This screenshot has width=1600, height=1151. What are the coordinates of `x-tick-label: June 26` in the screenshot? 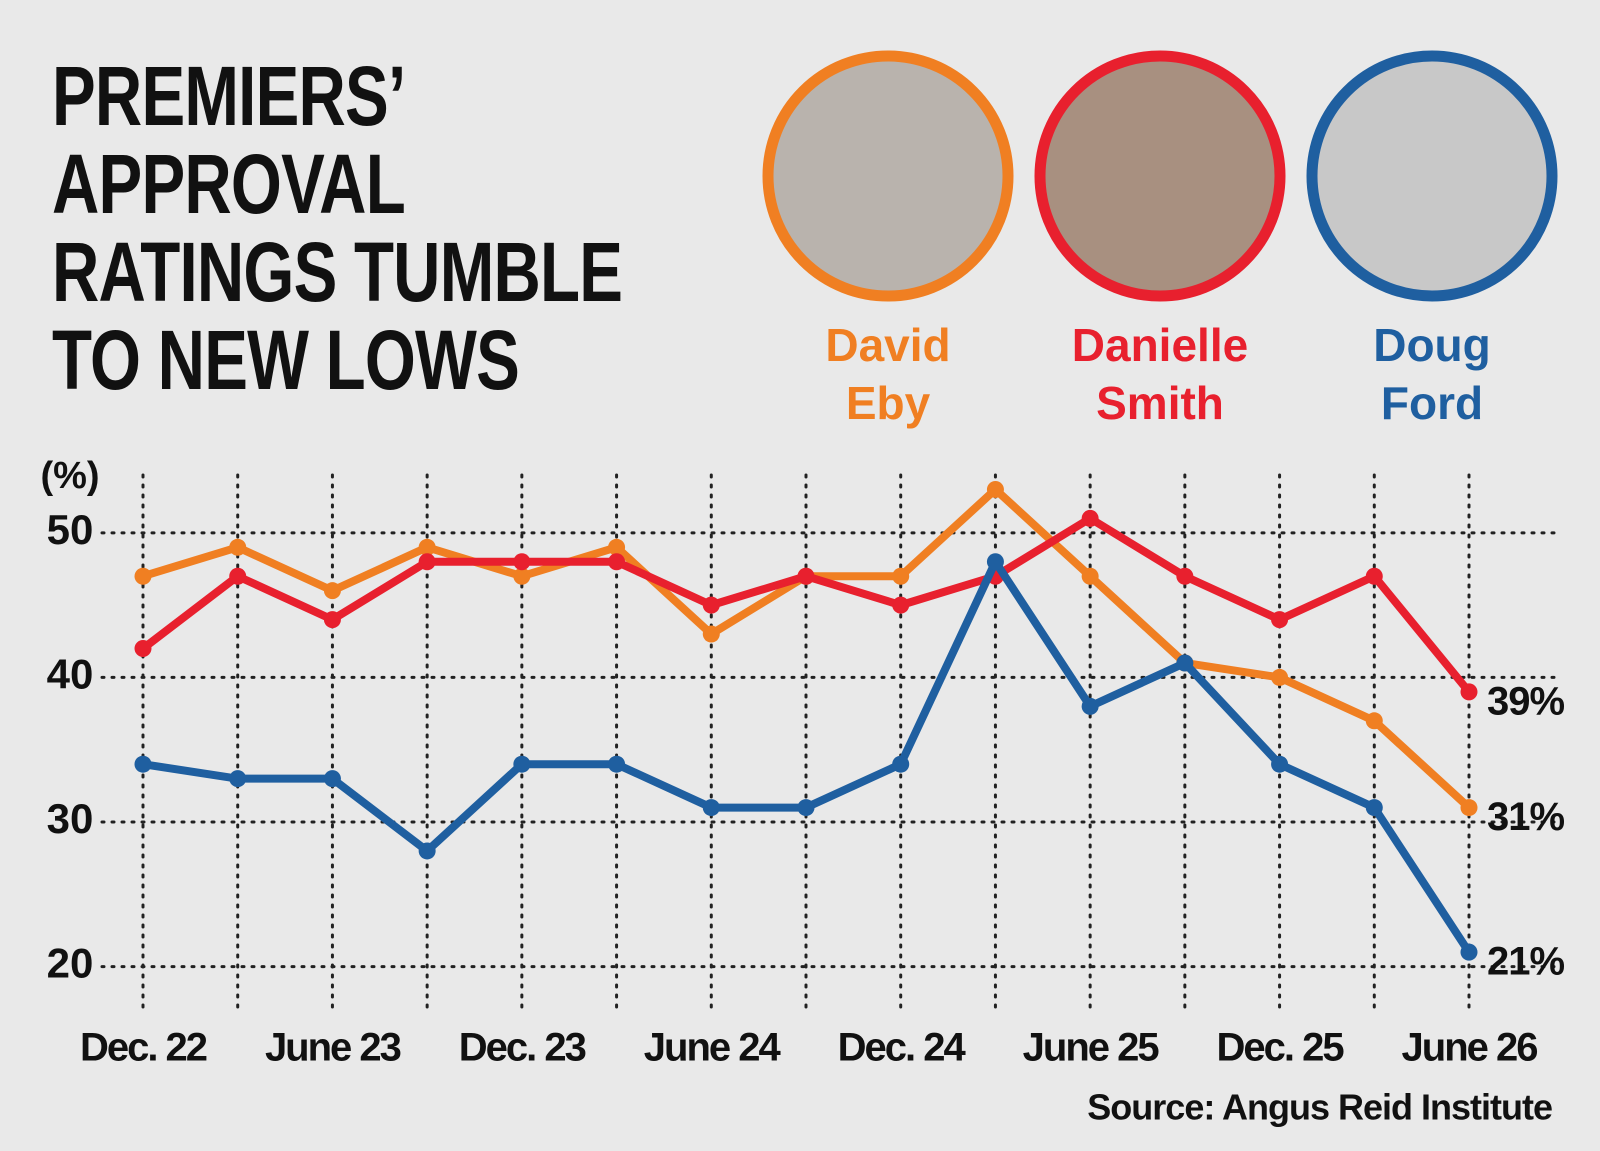 It's located at (1470, 1048).